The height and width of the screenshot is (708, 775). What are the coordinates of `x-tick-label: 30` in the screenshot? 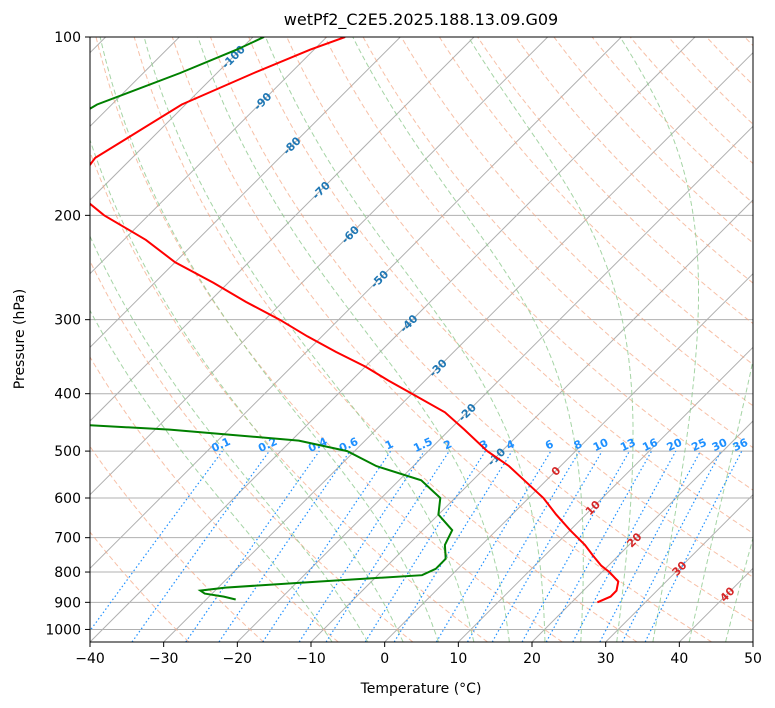 It's located at (606, 659).